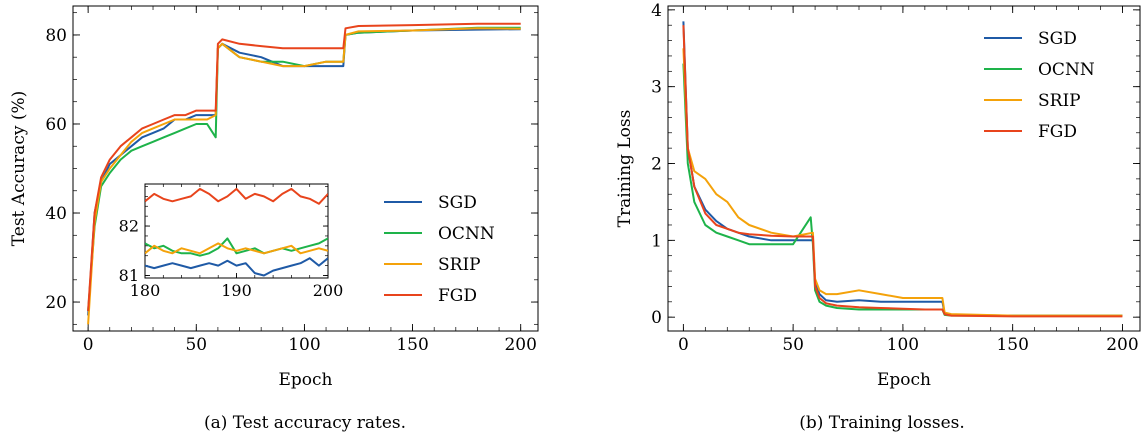 The height and width of the screenshot is (438, 1146). What do you see at coordinates (656, 318) in the screenshot?
I see `b-ytick-label: 0` at bounding box center [656, 318].